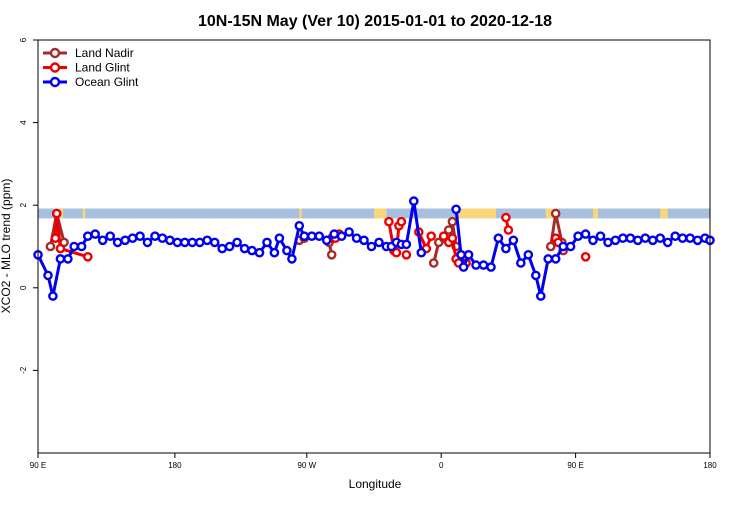  Describe the element at coordinates (441, 465) in the screenshot. I see `x-tick-label: 0` at that location.